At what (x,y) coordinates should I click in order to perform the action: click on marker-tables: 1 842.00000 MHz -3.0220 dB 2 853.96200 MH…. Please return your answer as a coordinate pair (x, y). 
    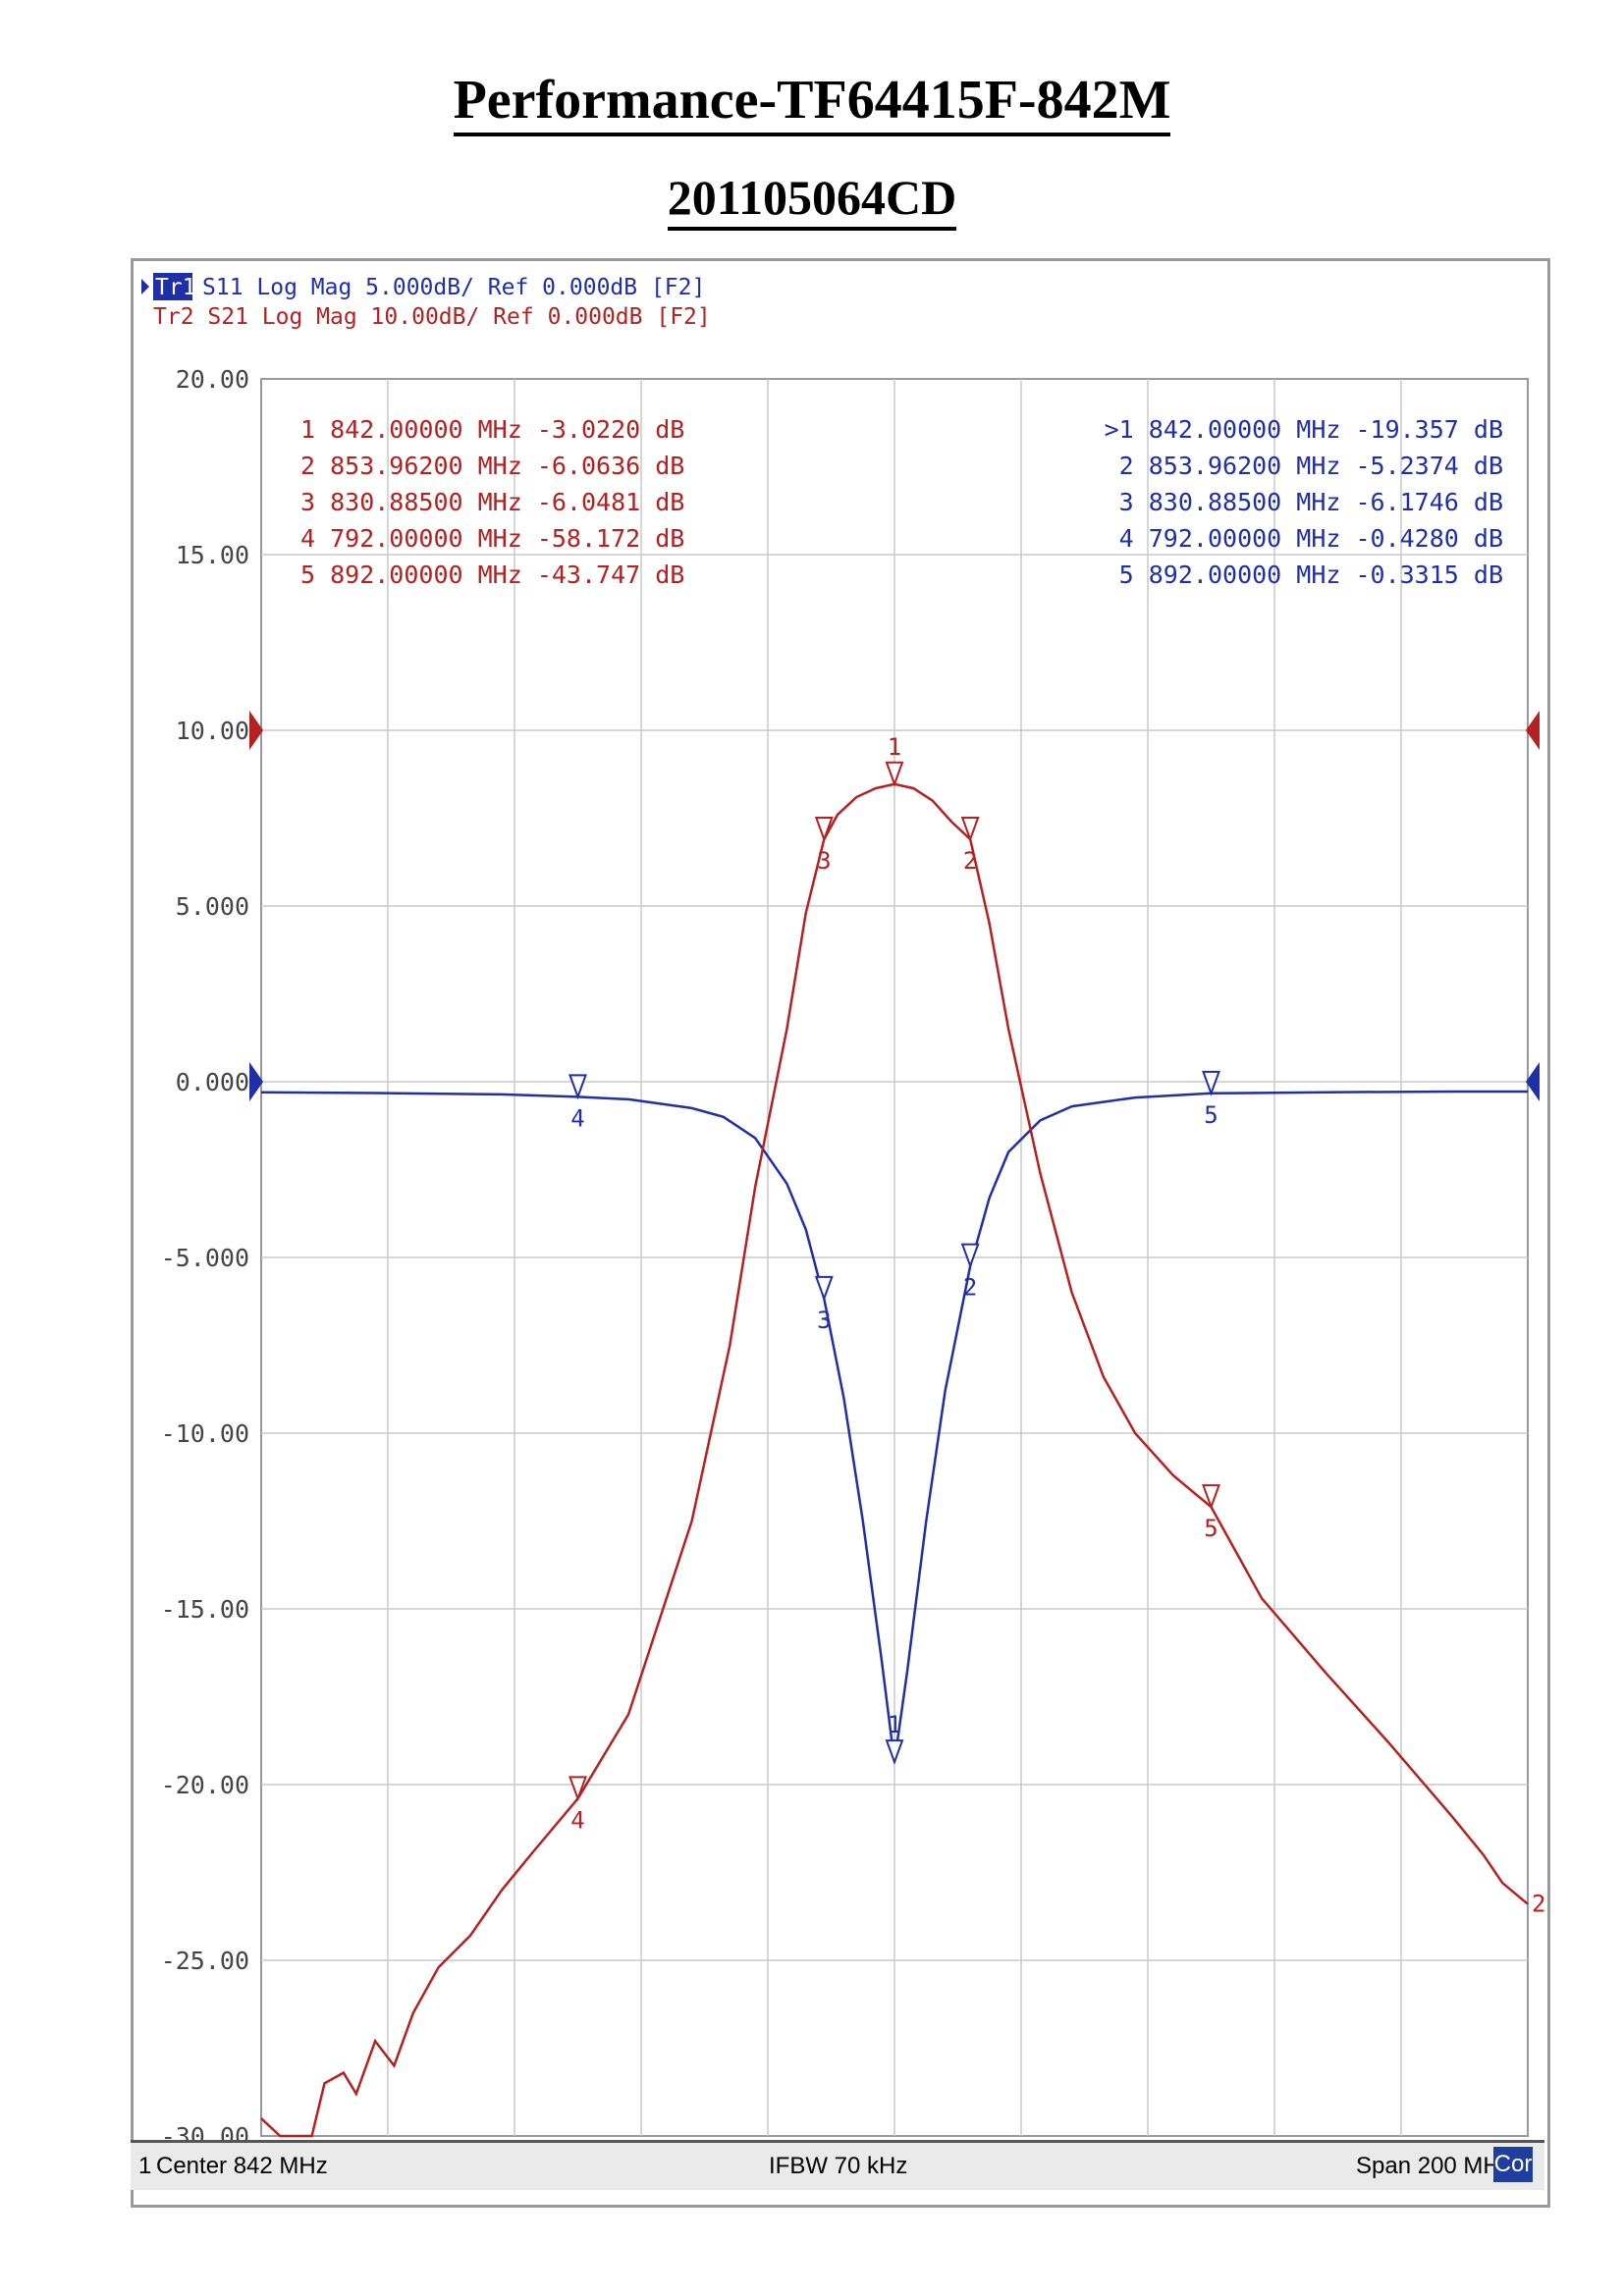
    Looking at the image, I should click on (901, 502).